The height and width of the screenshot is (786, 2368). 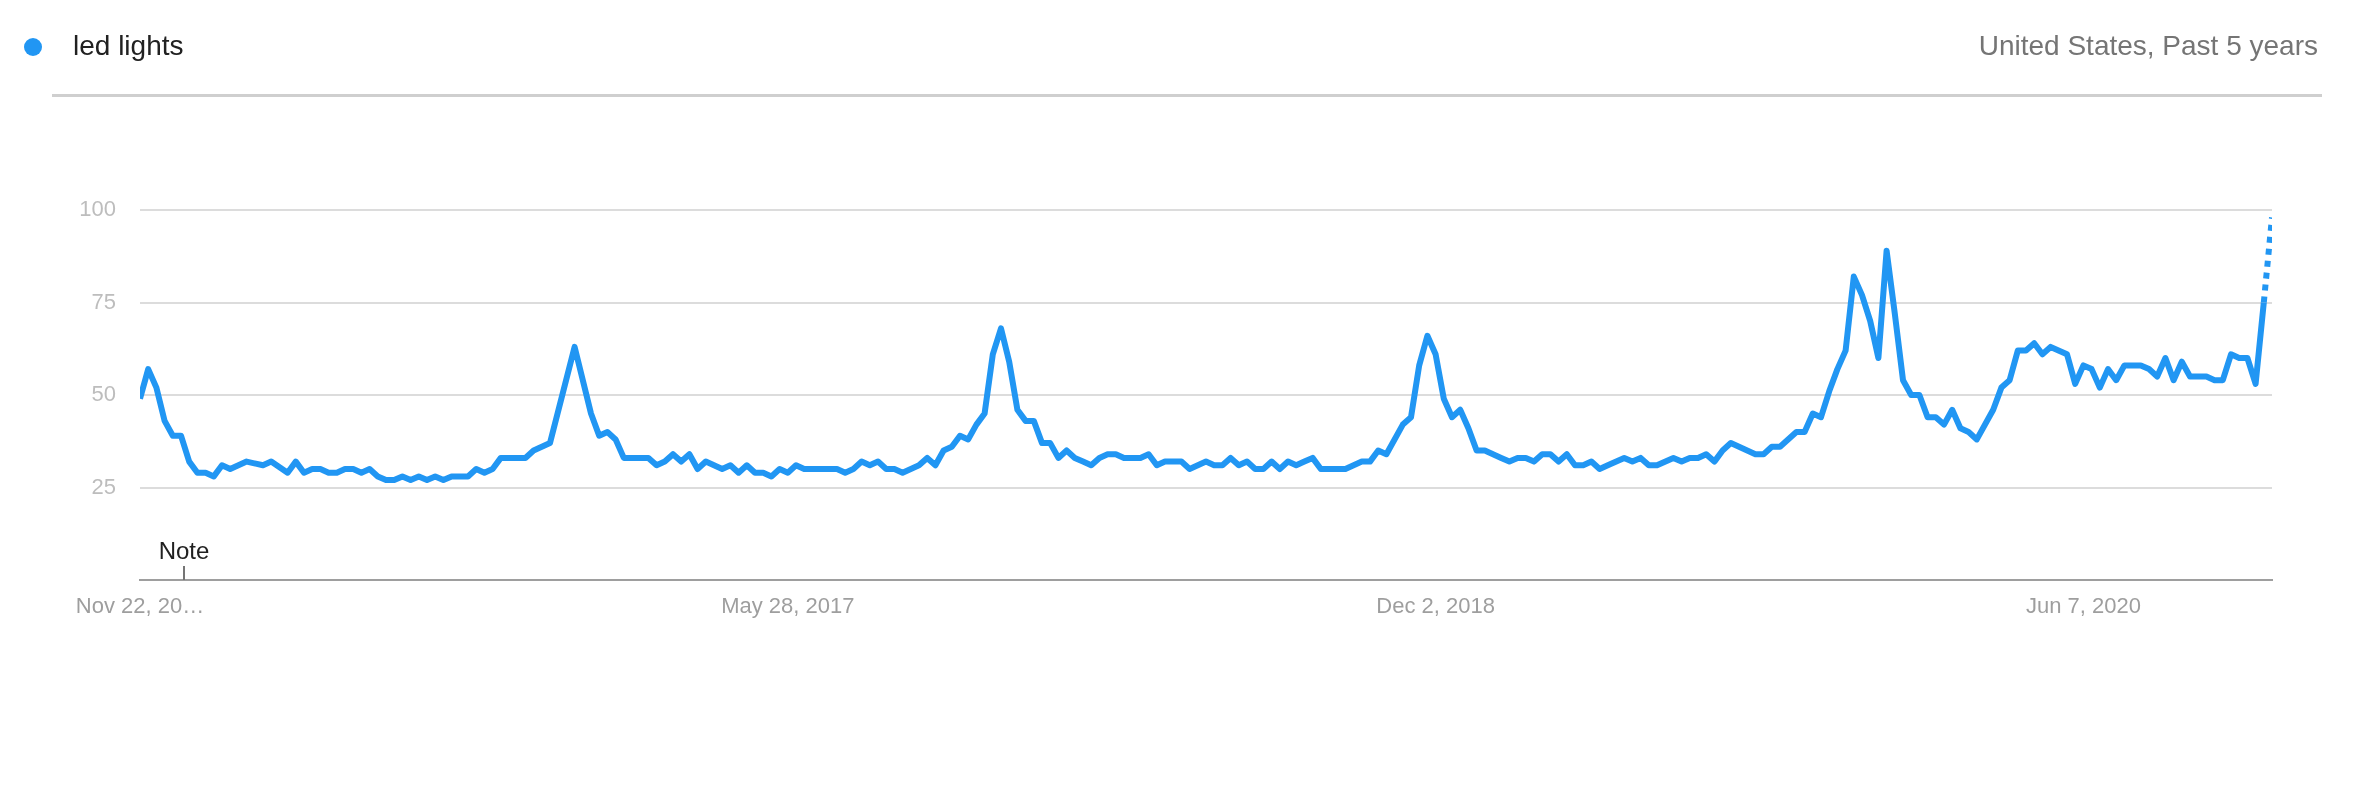 I want to click on y-tick-label: 25, so click(x=103, y=486).